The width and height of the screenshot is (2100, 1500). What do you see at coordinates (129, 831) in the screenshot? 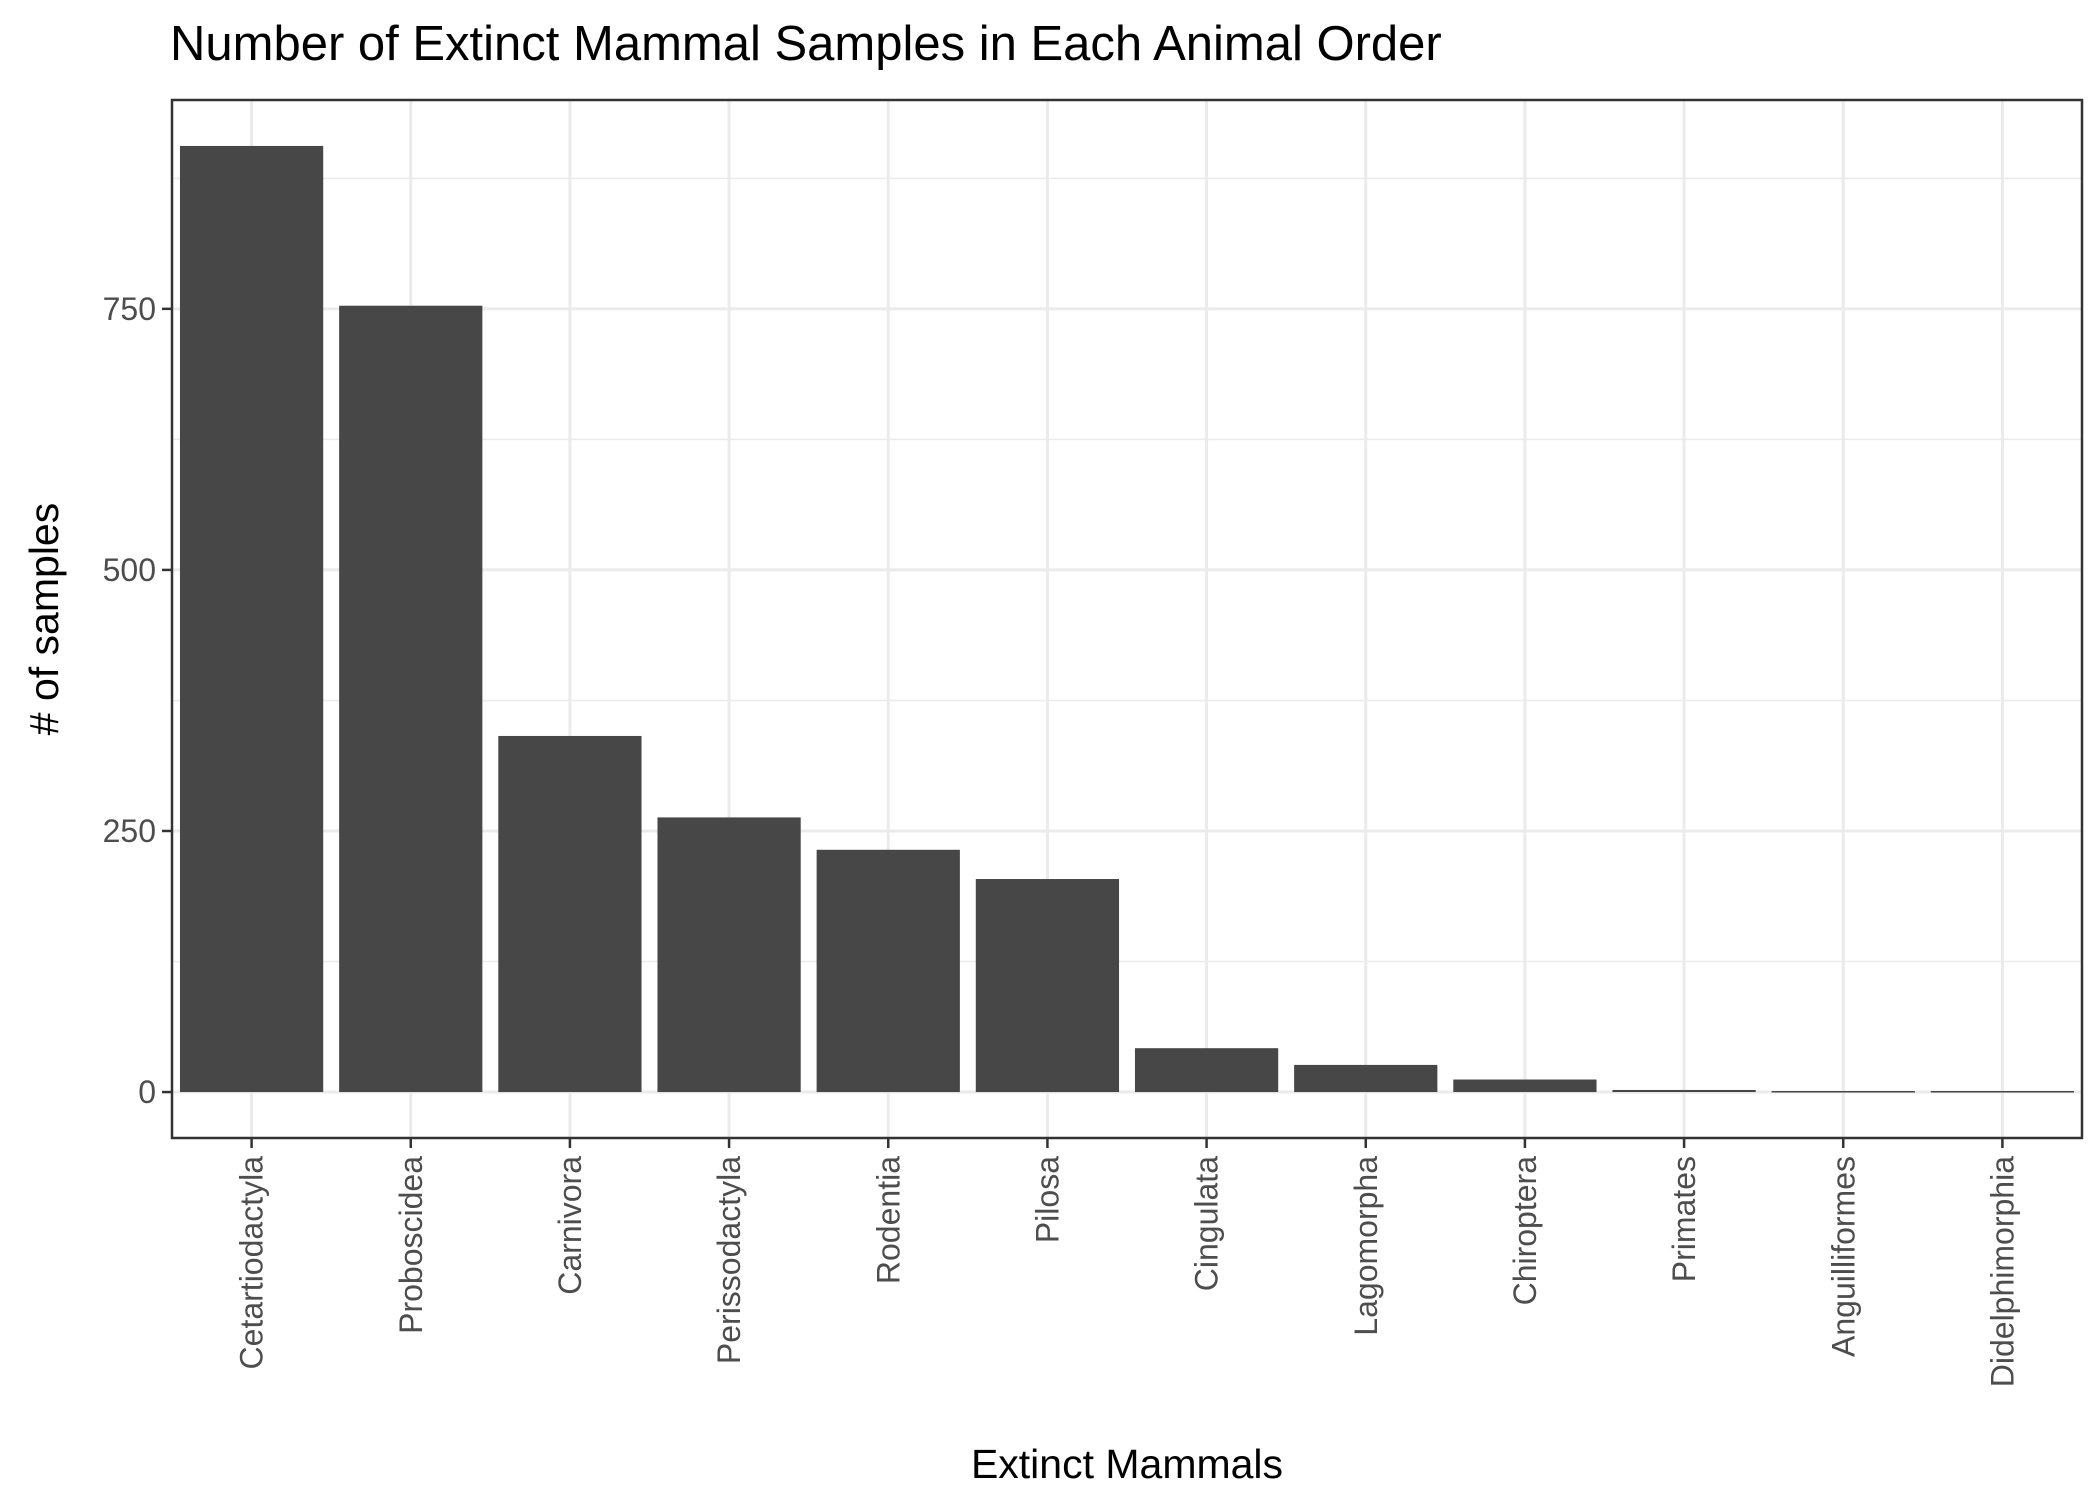
I see `y-tick-label: 250` at bounding box center [129, 831].